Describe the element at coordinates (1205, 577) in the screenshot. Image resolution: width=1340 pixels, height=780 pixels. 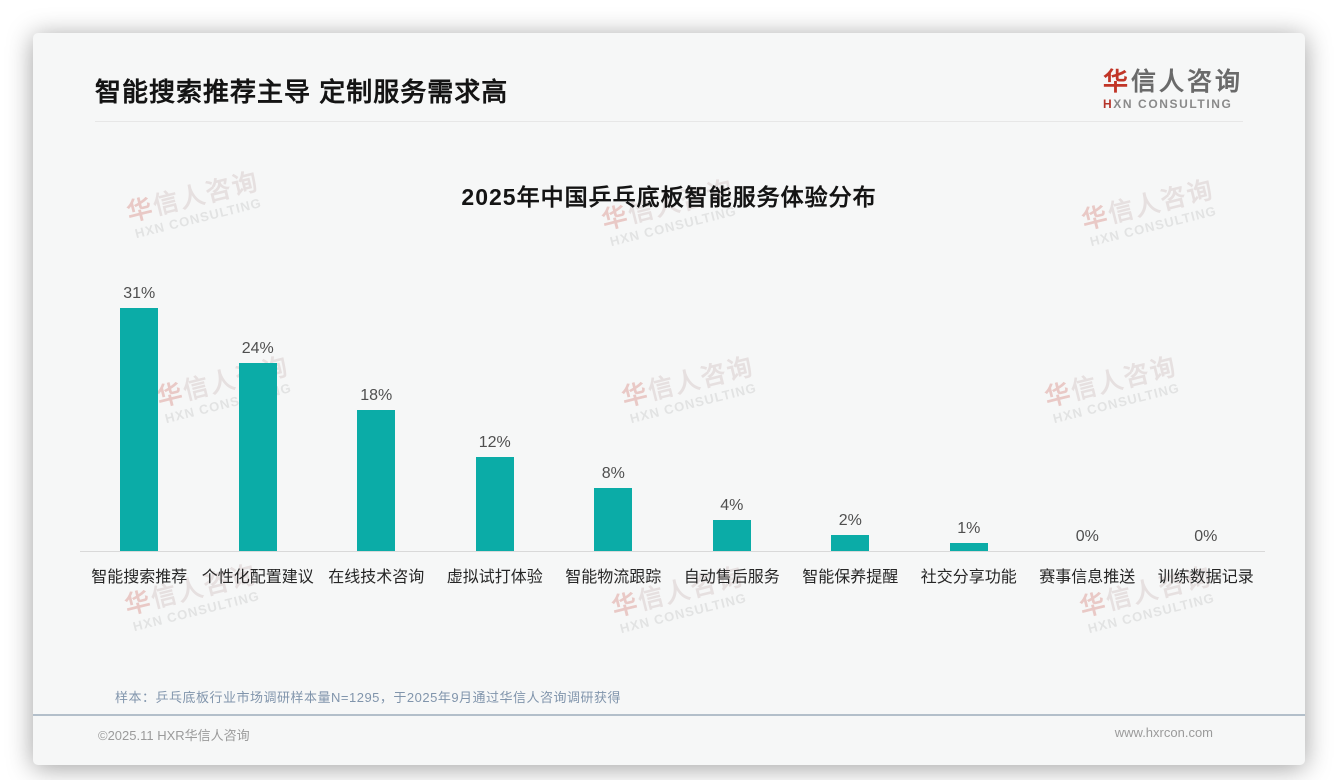
I see `category-label: 训练数据记录` at that location.